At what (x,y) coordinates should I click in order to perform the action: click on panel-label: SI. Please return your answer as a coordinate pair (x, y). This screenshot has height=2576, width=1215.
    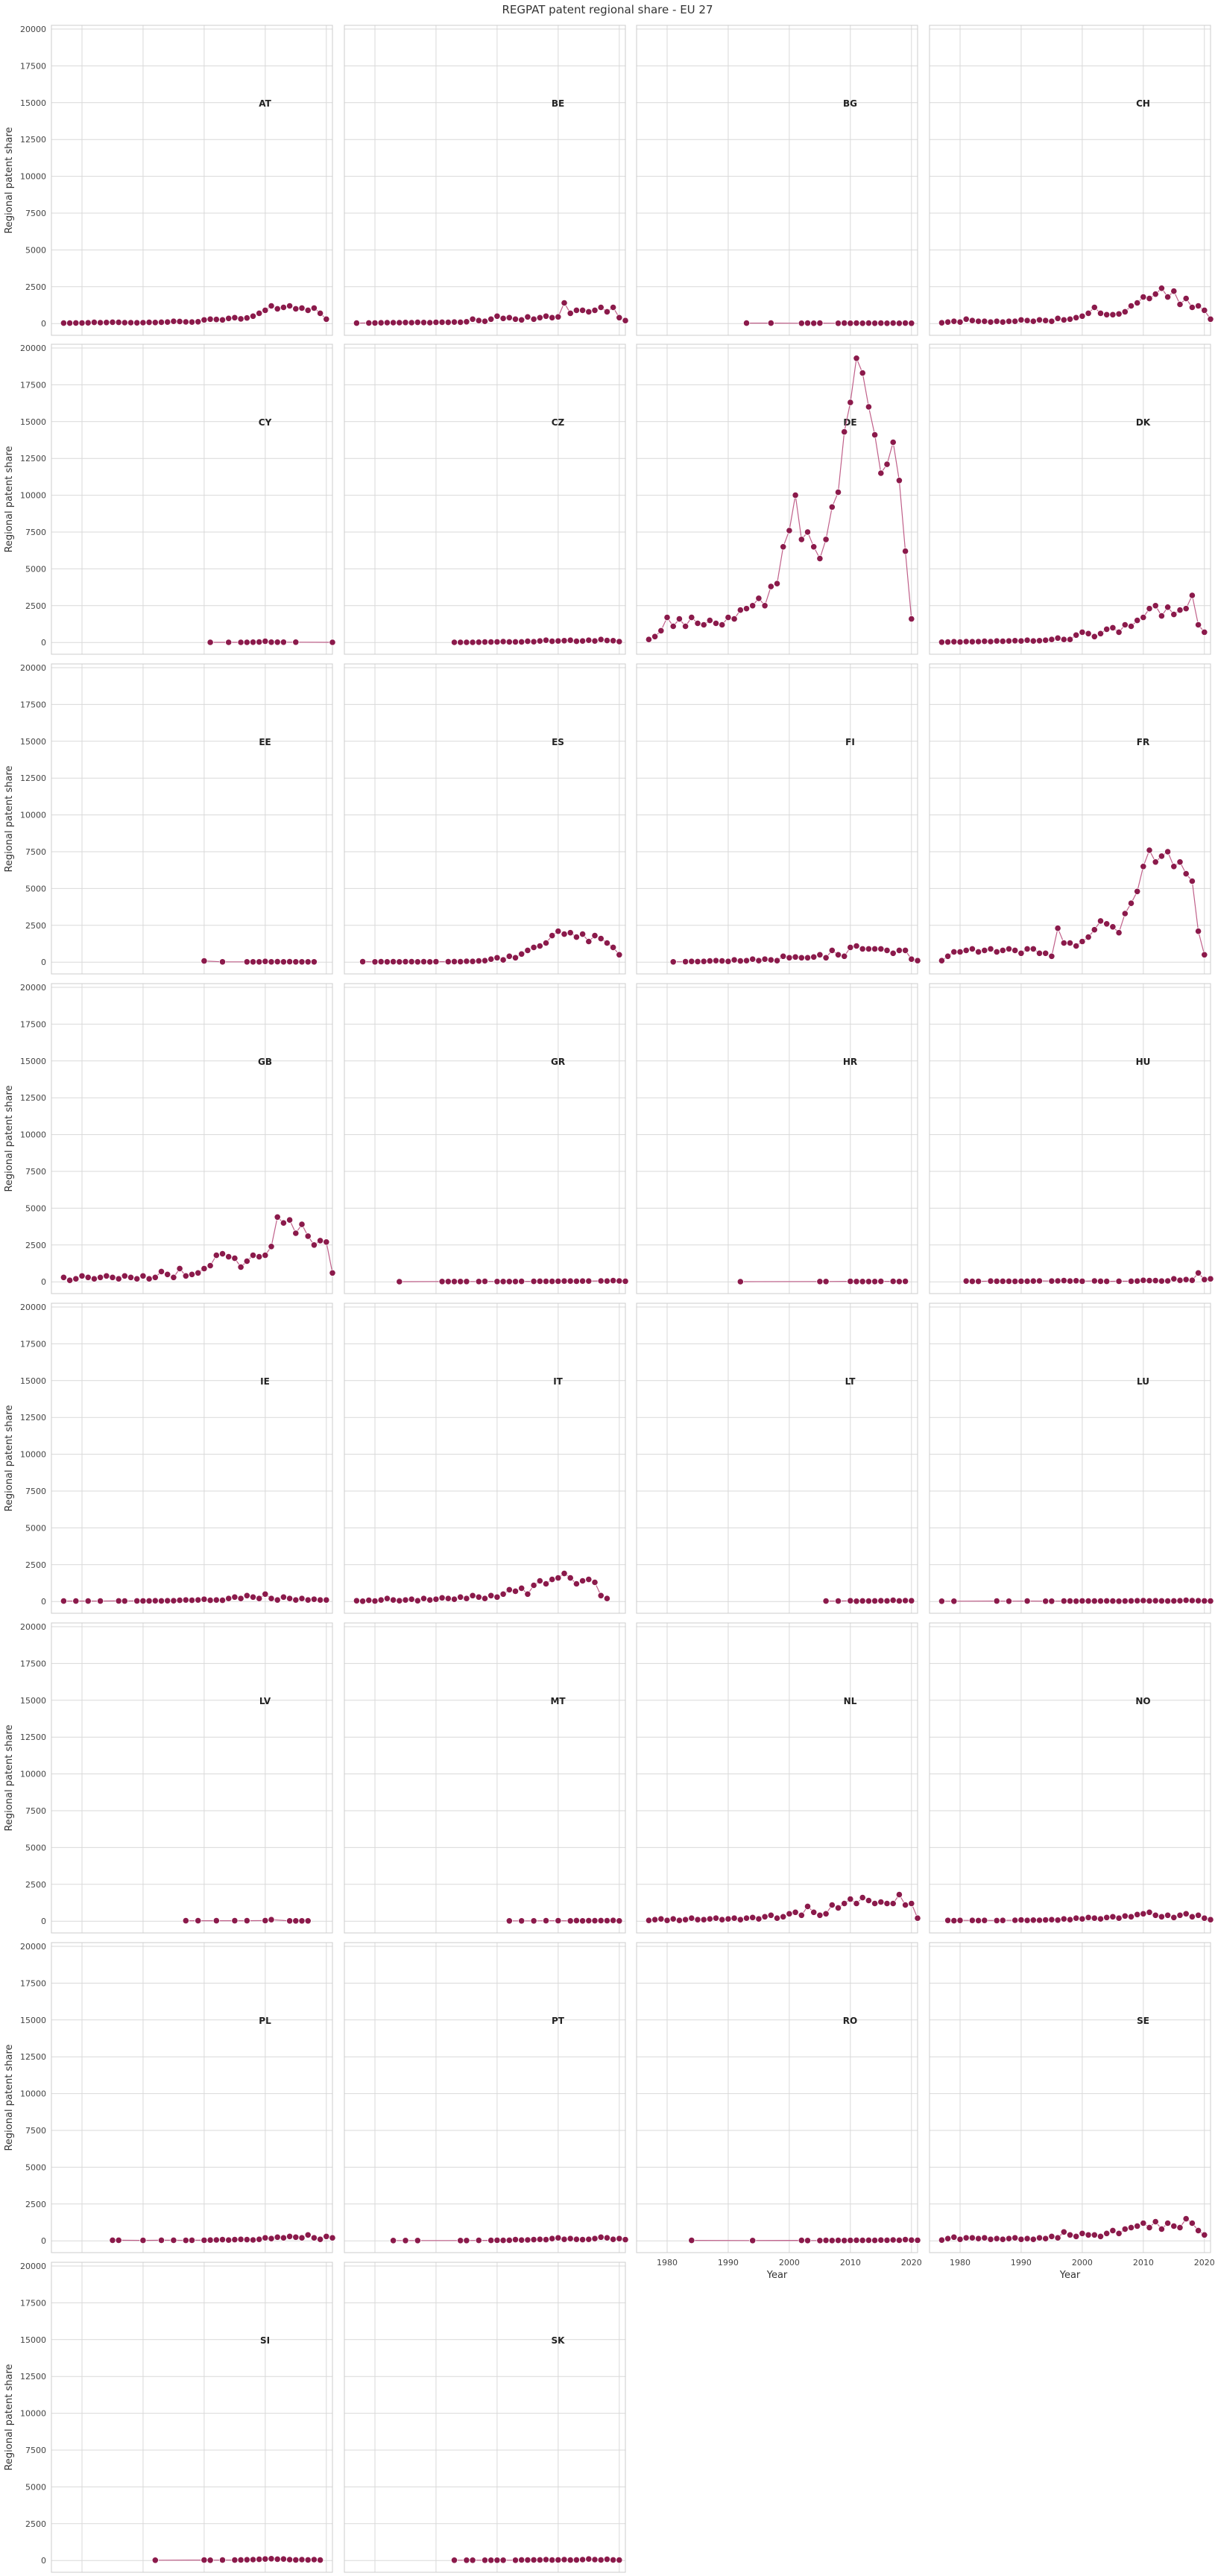
    Looking at the image, I should click on (265, 2340).